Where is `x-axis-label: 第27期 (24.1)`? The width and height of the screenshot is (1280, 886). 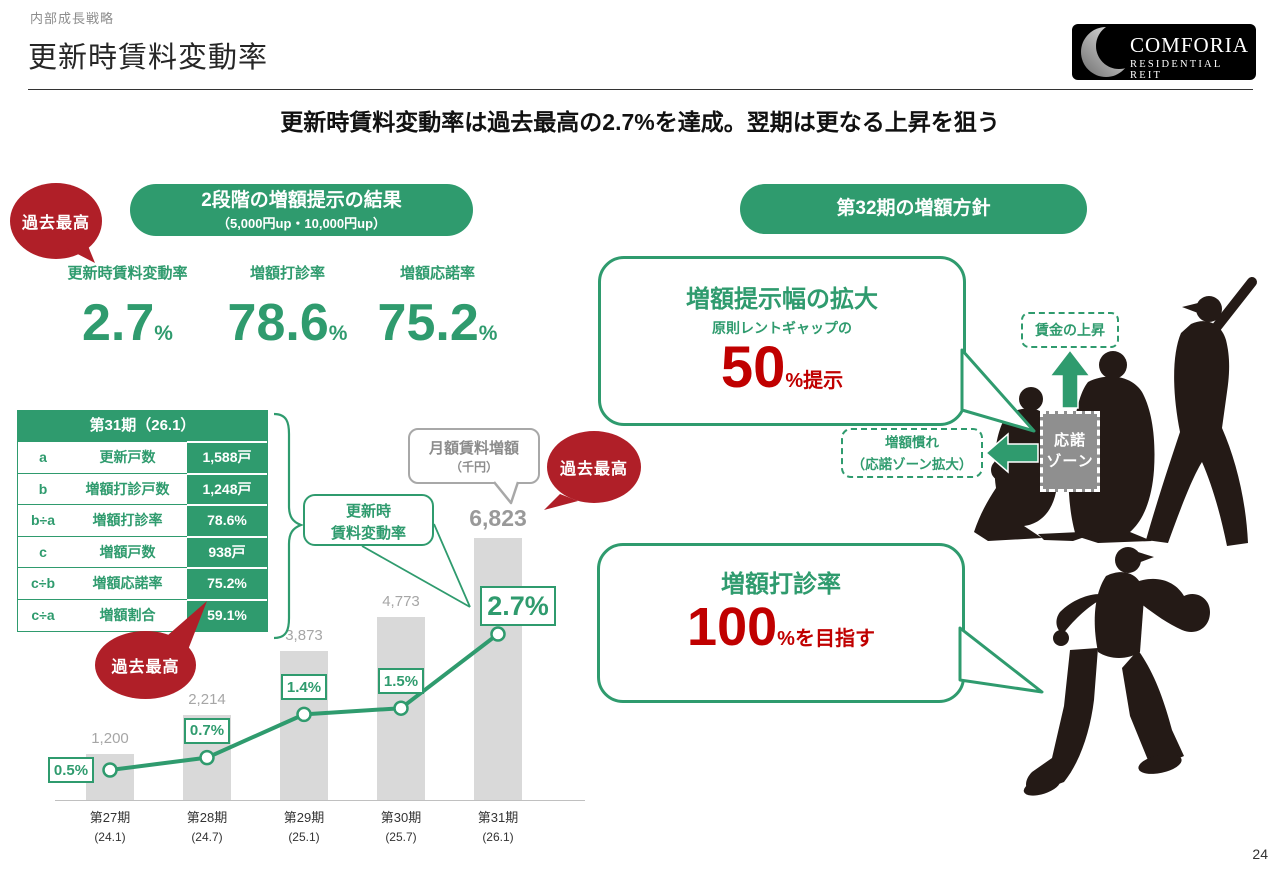
x-axis-label: 第27期 (24.1) is located at coordinates (110, 827).